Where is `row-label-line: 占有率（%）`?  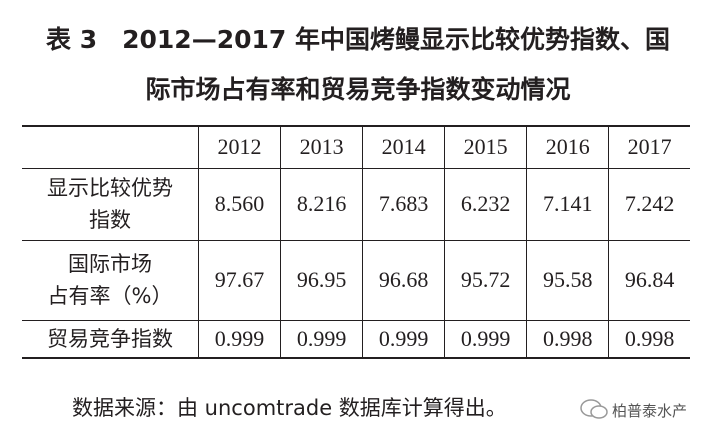
row-label-line: 占有率（%） is located at coordinates (110, 296).